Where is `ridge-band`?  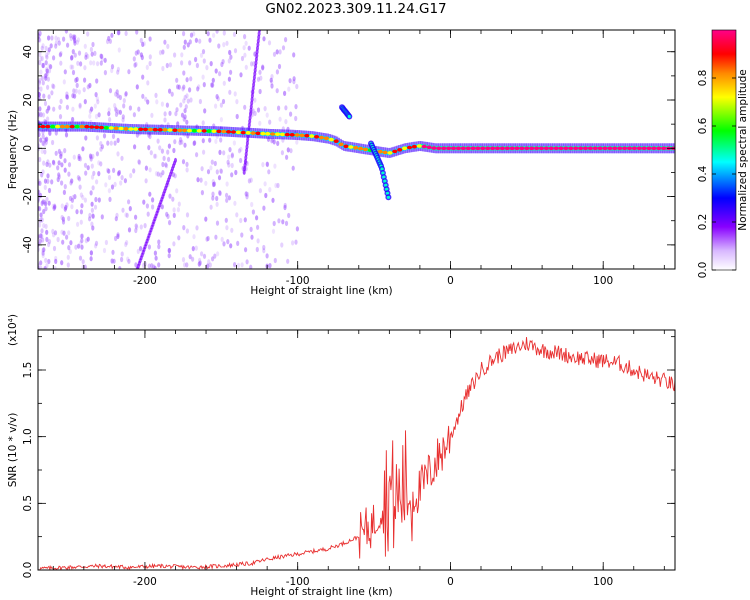
ridge-band is located at coordinates (338, 142).